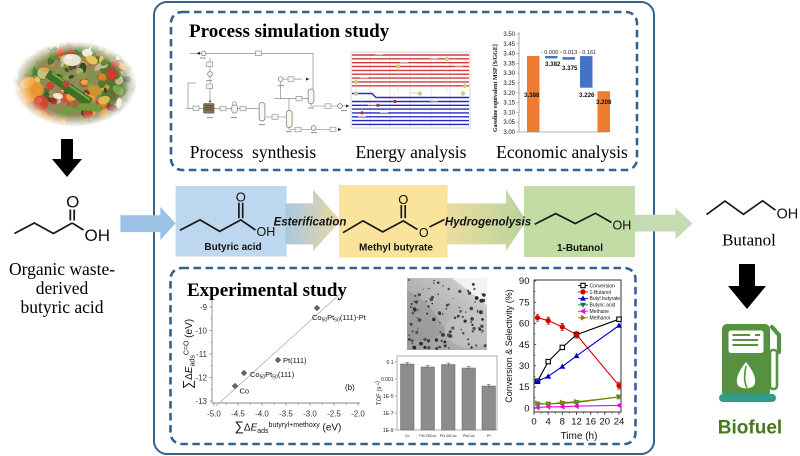  What do you see at coordinates (600, 319) in the screenshot?
I see `svg-text: Methanol` at bounding box center [600, 319].